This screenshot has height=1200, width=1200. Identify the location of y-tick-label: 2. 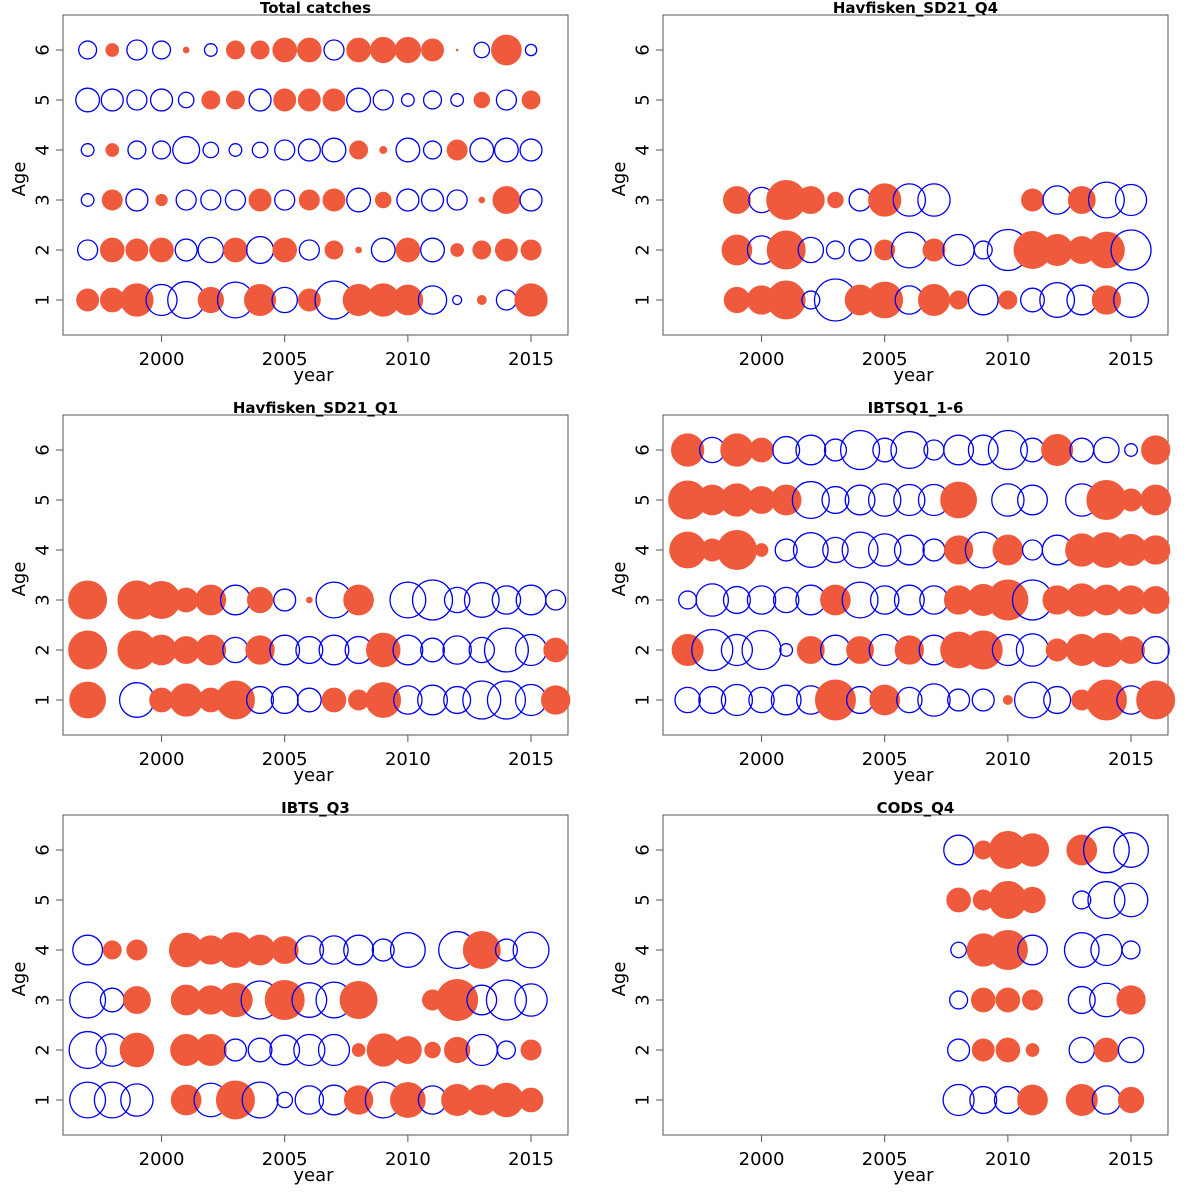
(643, 649).